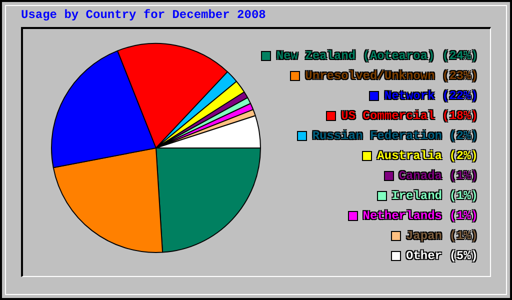  Describe the element at coordinates (420, 216) in the screenshot. I see `legend-label: Netherlands (1%)` at that location.